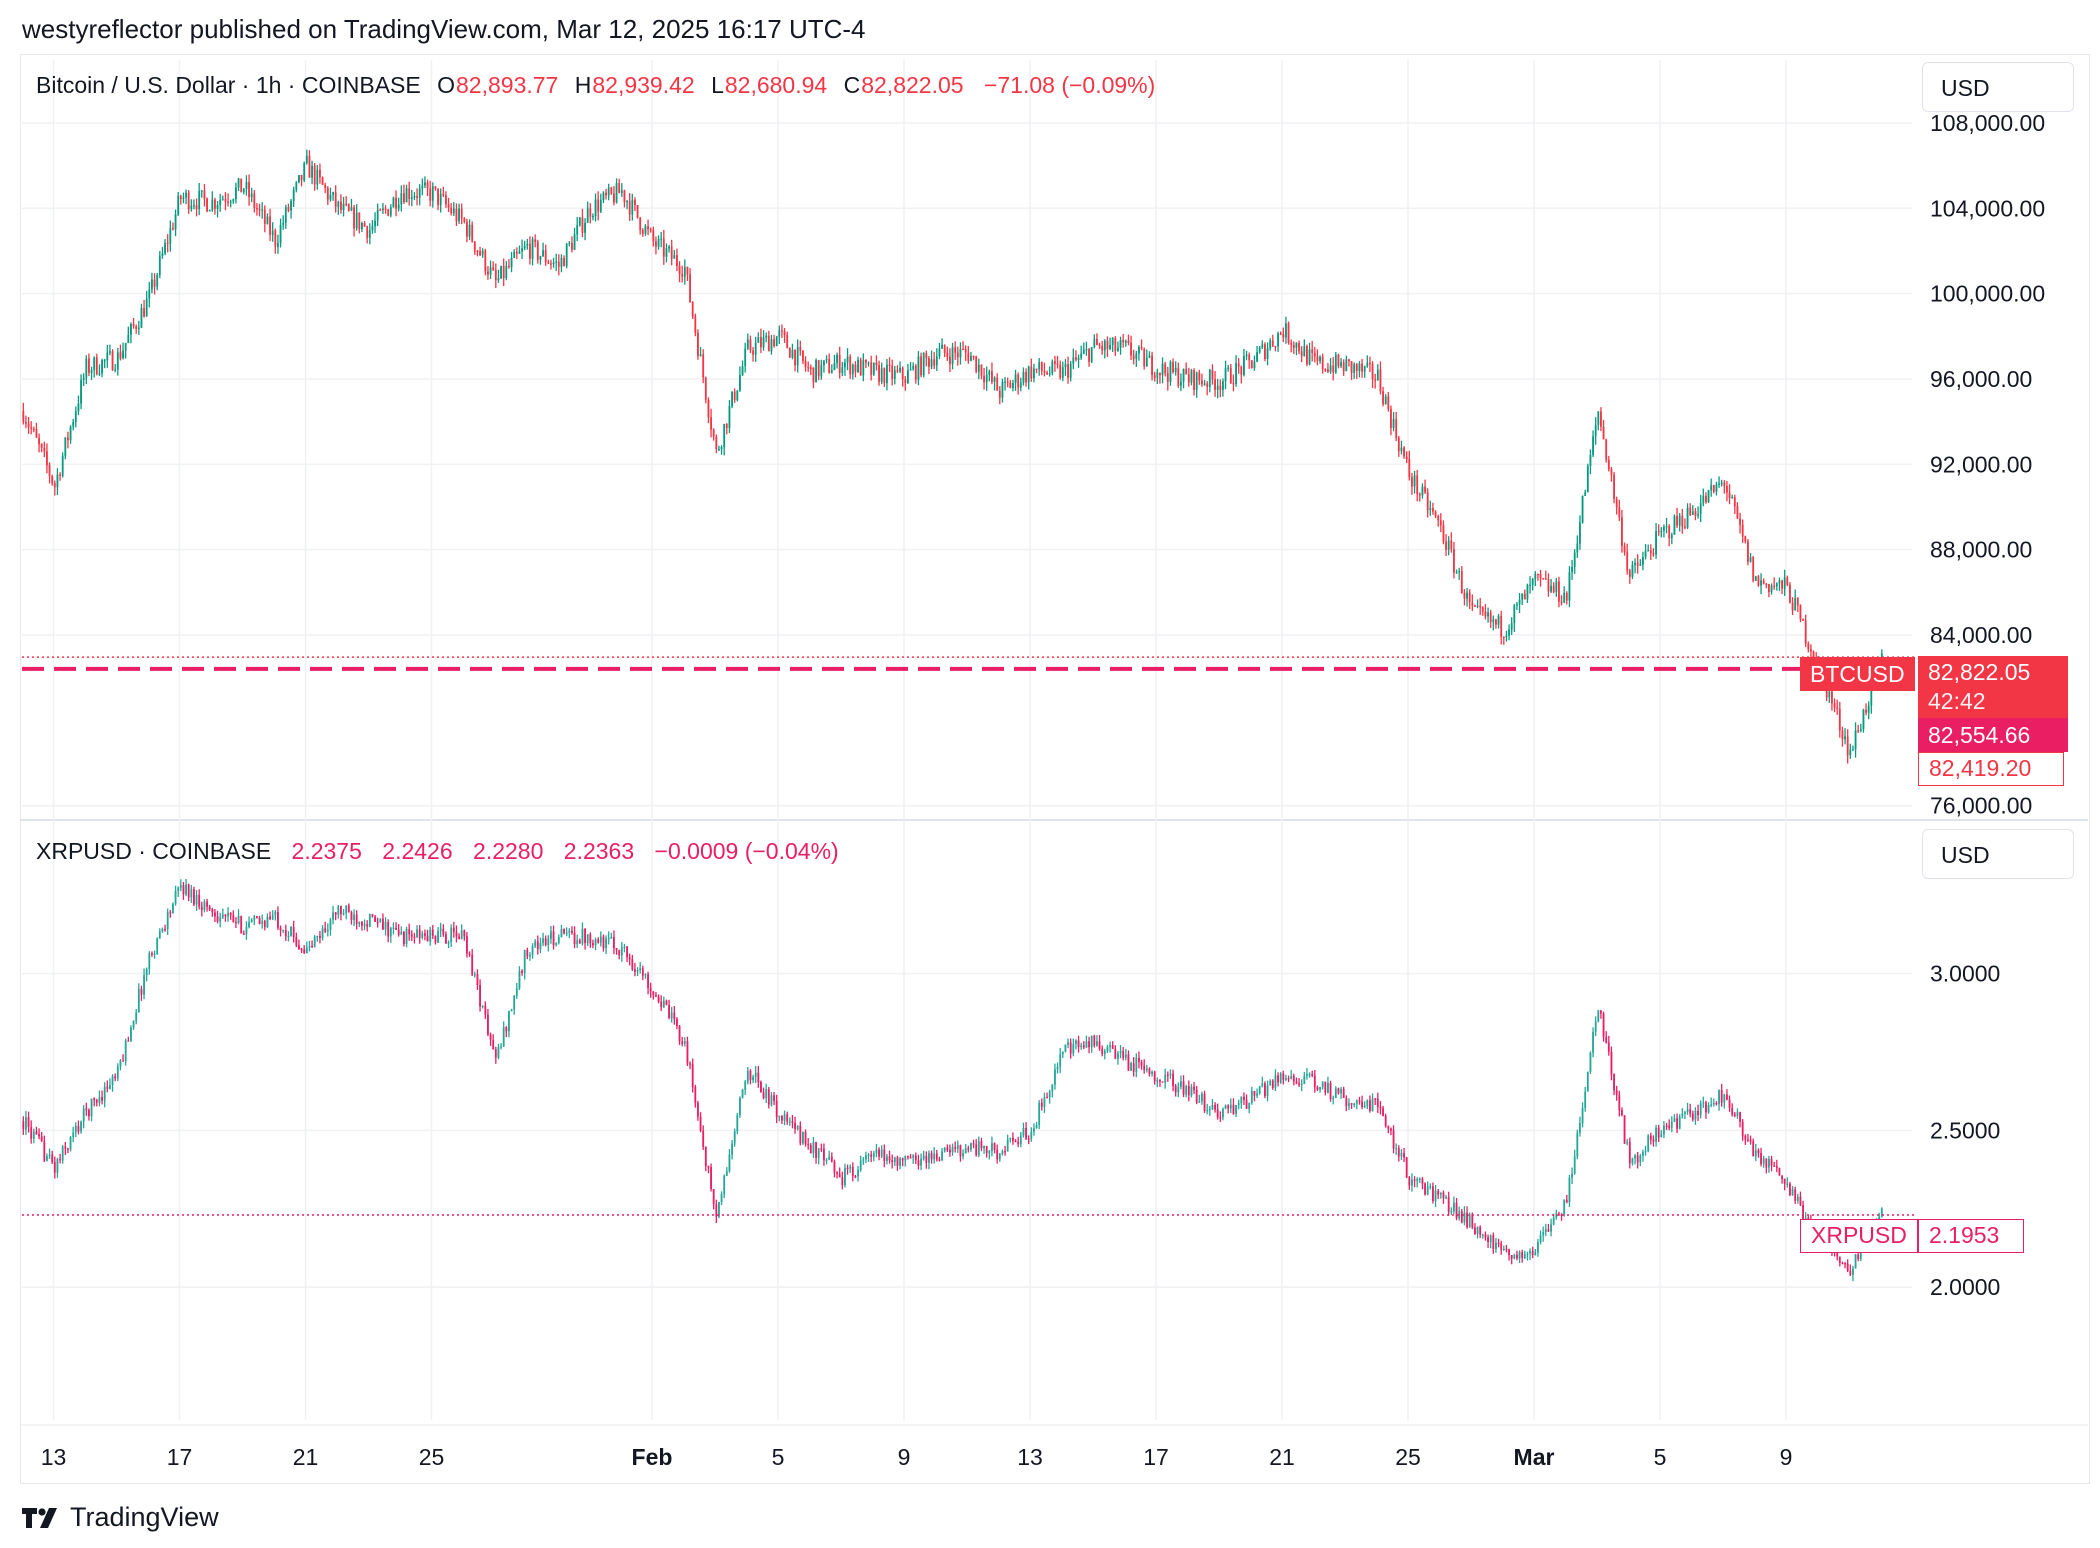 The width and height of the screenshot is (2100, 1548). What do you see at coordinates (228, 85) in the screenshot?
I see `btc-symbol: Bitcoin / U.S. Dollar · 1h · COINBASE` at bounding box center [228, 85].